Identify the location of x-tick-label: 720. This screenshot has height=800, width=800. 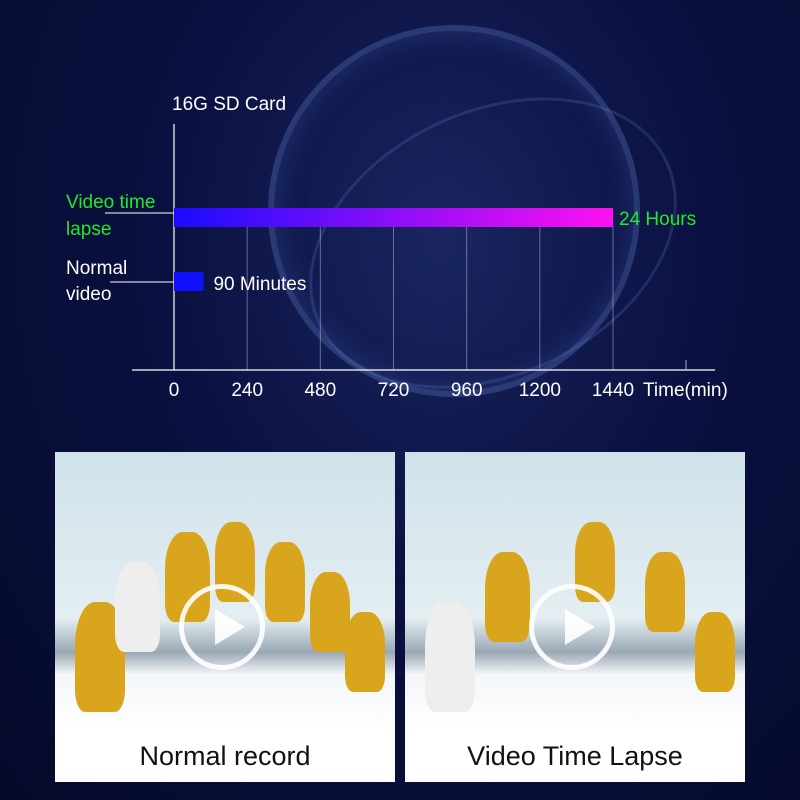
(394, 390).